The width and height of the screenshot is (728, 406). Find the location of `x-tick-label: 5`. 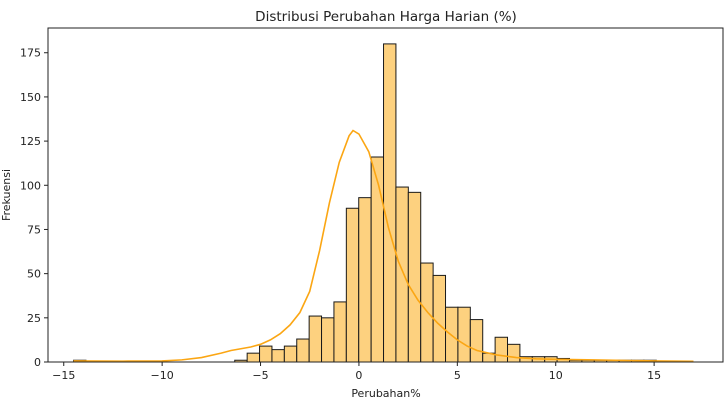

x-tick-label: 5 is located at coordinates (457, 375).